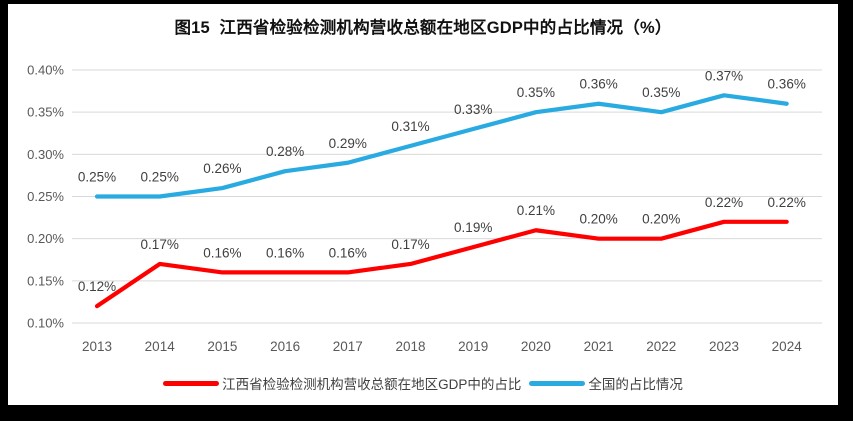  I want to click on data-label: 0.28%, so click(285, 151).